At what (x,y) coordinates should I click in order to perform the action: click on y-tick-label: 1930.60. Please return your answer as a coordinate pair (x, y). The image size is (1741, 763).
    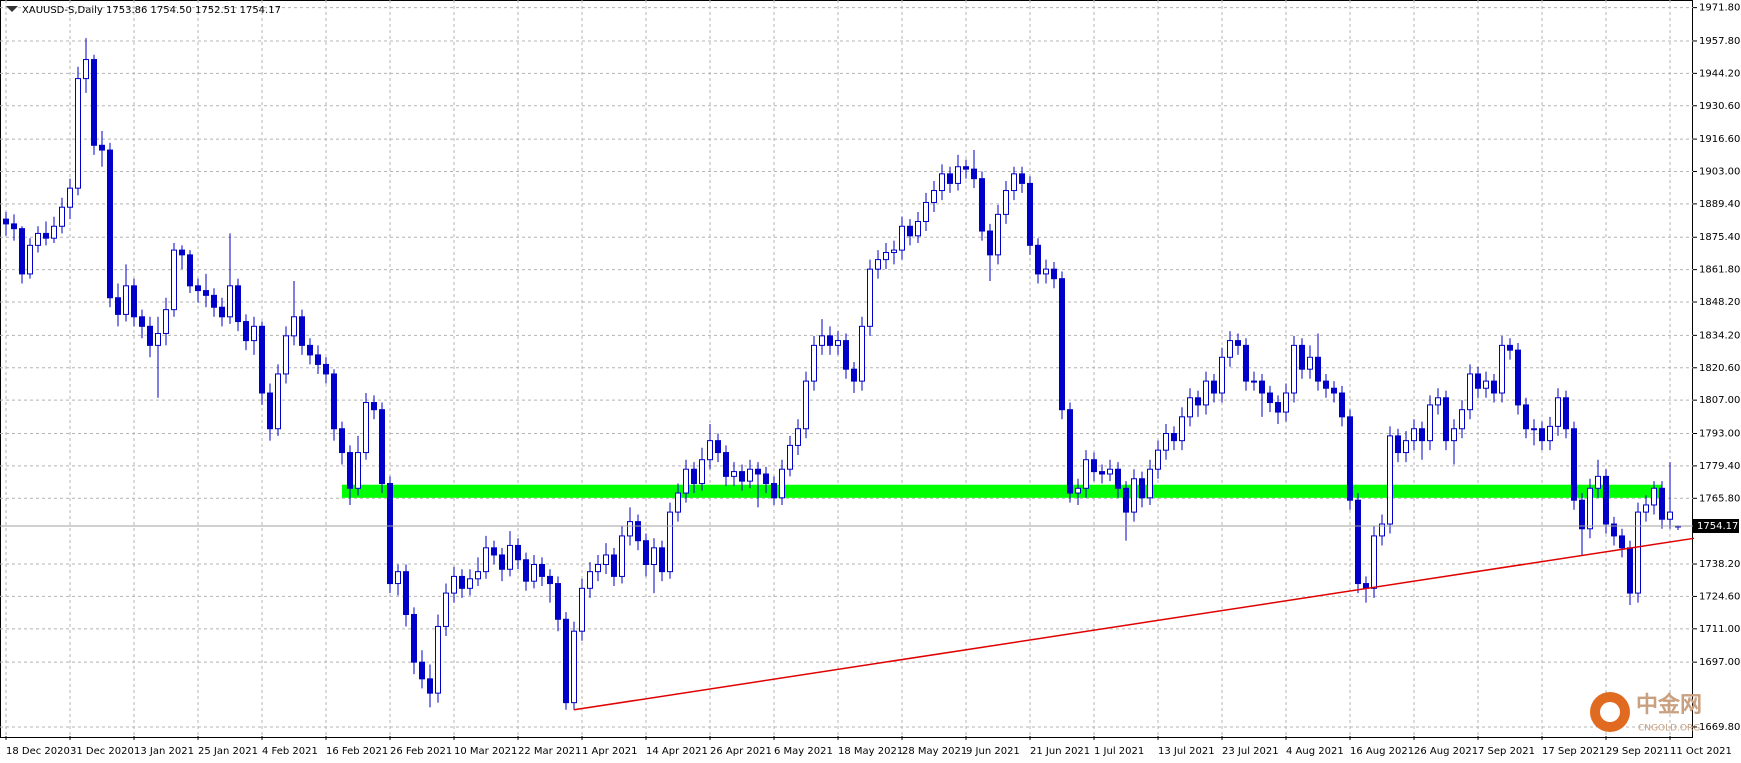
    Looking at the image, I should click on (1719, 106).